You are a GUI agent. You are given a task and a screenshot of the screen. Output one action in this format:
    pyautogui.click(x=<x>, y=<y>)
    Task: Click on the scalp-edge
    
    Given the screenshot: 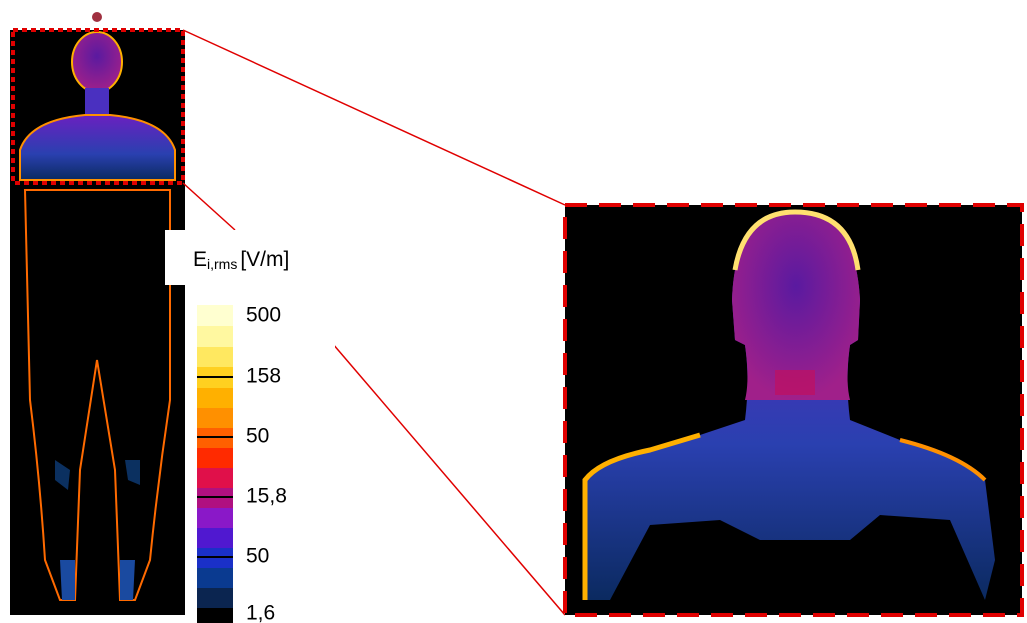 What is the action you would take?
    pyautogui.click(x=796, y=240)
    